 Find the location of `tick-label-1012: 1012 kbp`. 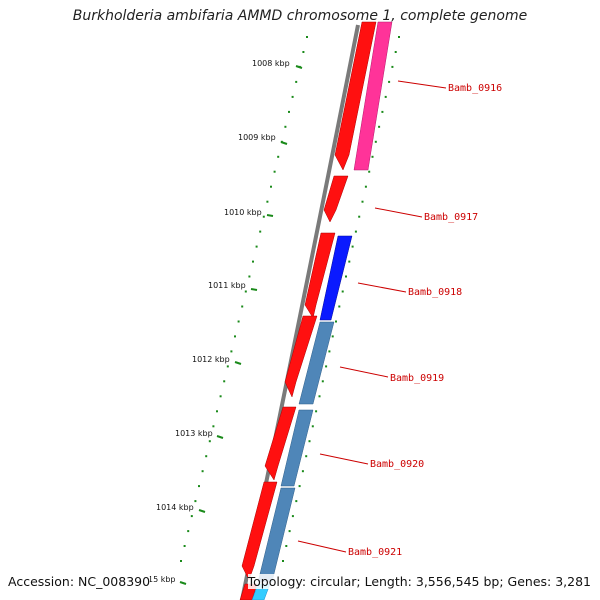

tick-label-1012: 1012 kbp is located at coordinates (211, 359).